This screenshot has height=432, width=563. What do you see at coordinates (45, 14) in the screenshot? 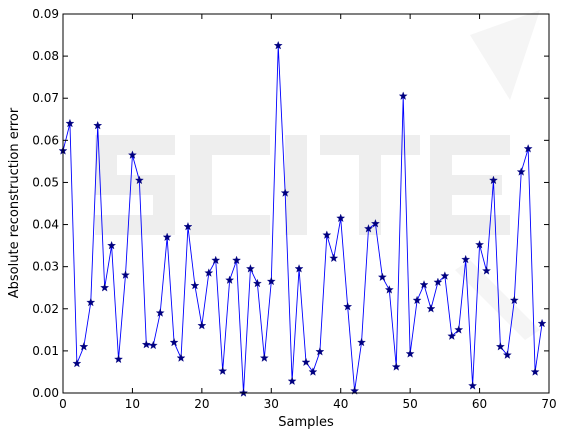
I see `y-tick-label: 0.09` at bounding box center [45, 14].